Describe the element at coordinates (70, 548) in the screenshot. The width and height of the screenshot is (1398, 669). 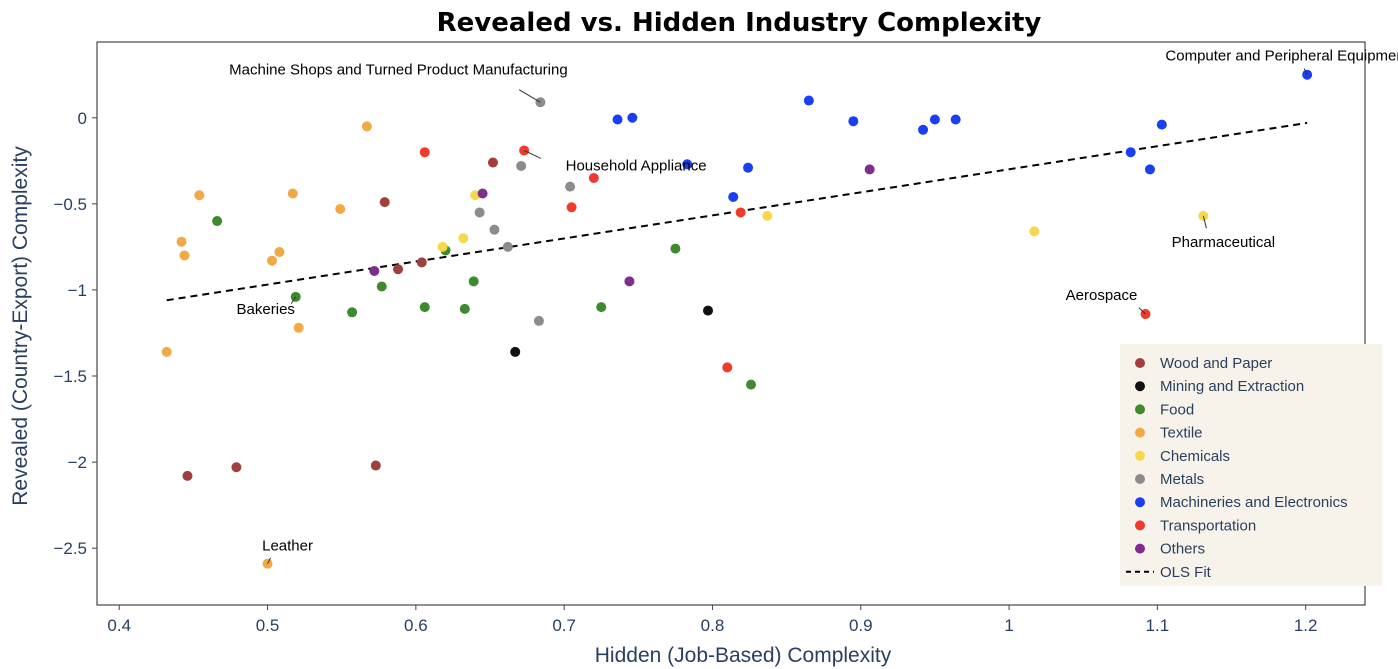
I see `y-tick-label: −2.5` at that location.